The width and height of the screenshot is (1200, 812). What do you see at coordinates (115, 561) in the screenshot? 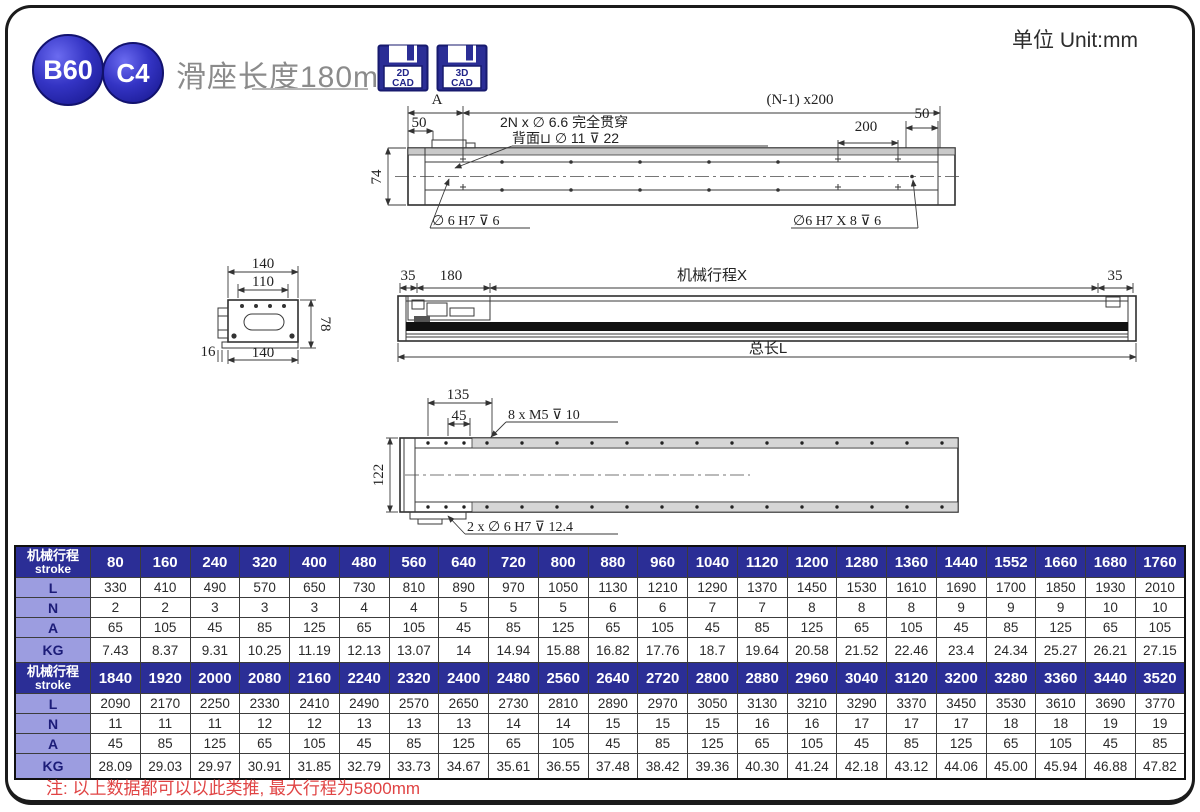
I see `stroke-value-cell: 80` at bounding box center [115, 561].